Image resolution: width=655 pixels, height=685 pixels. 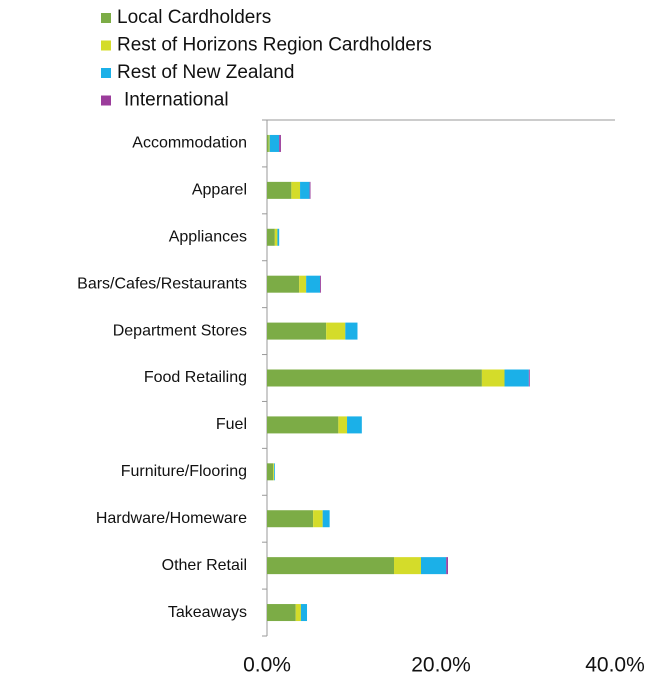 I want to click on y-tick-label: Hardware/Homeware, so click(x=171, y=518).